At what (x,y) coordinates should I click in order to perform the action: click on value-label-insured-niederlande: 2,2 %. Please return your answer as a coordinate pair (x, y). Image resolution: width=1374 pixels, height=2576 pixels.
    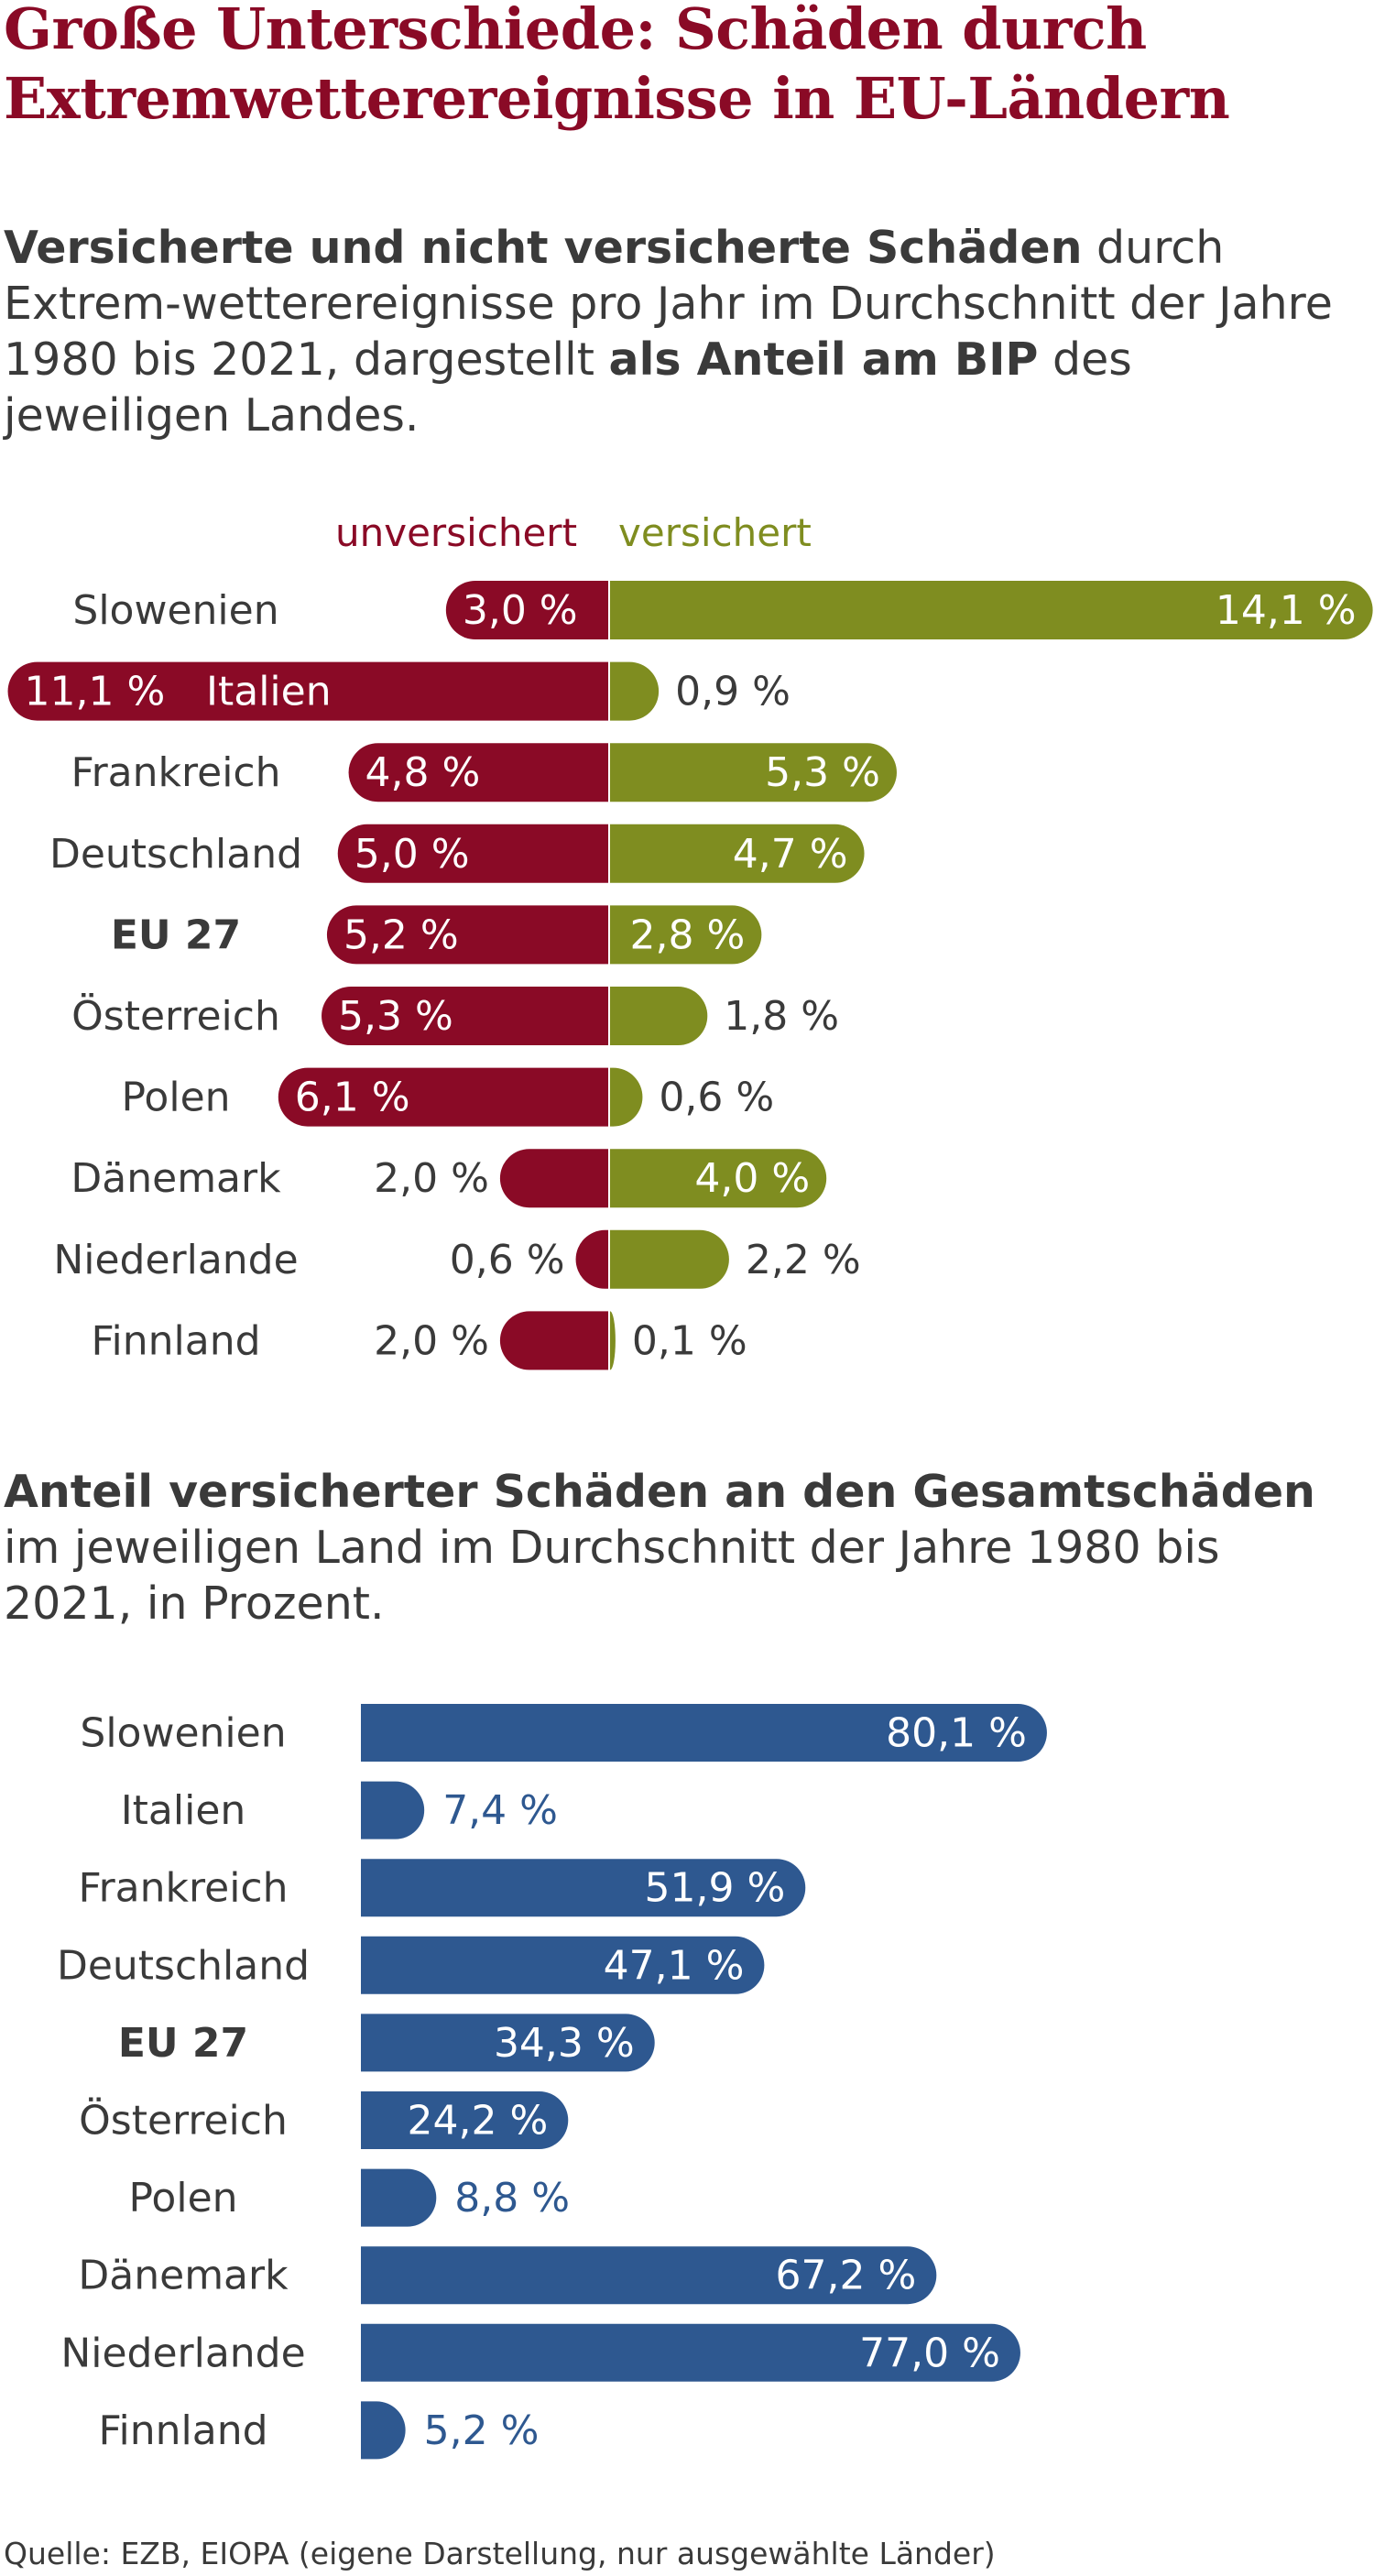
    Looking at the image, I should click on (804, 1260).